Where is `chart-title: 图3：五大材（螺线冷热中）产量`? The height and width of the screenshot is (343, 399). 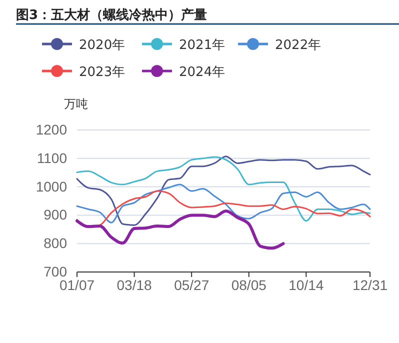
chart-title: 图3：五大材（螺线冷热中）产量 is located at coordinates (112, 15).